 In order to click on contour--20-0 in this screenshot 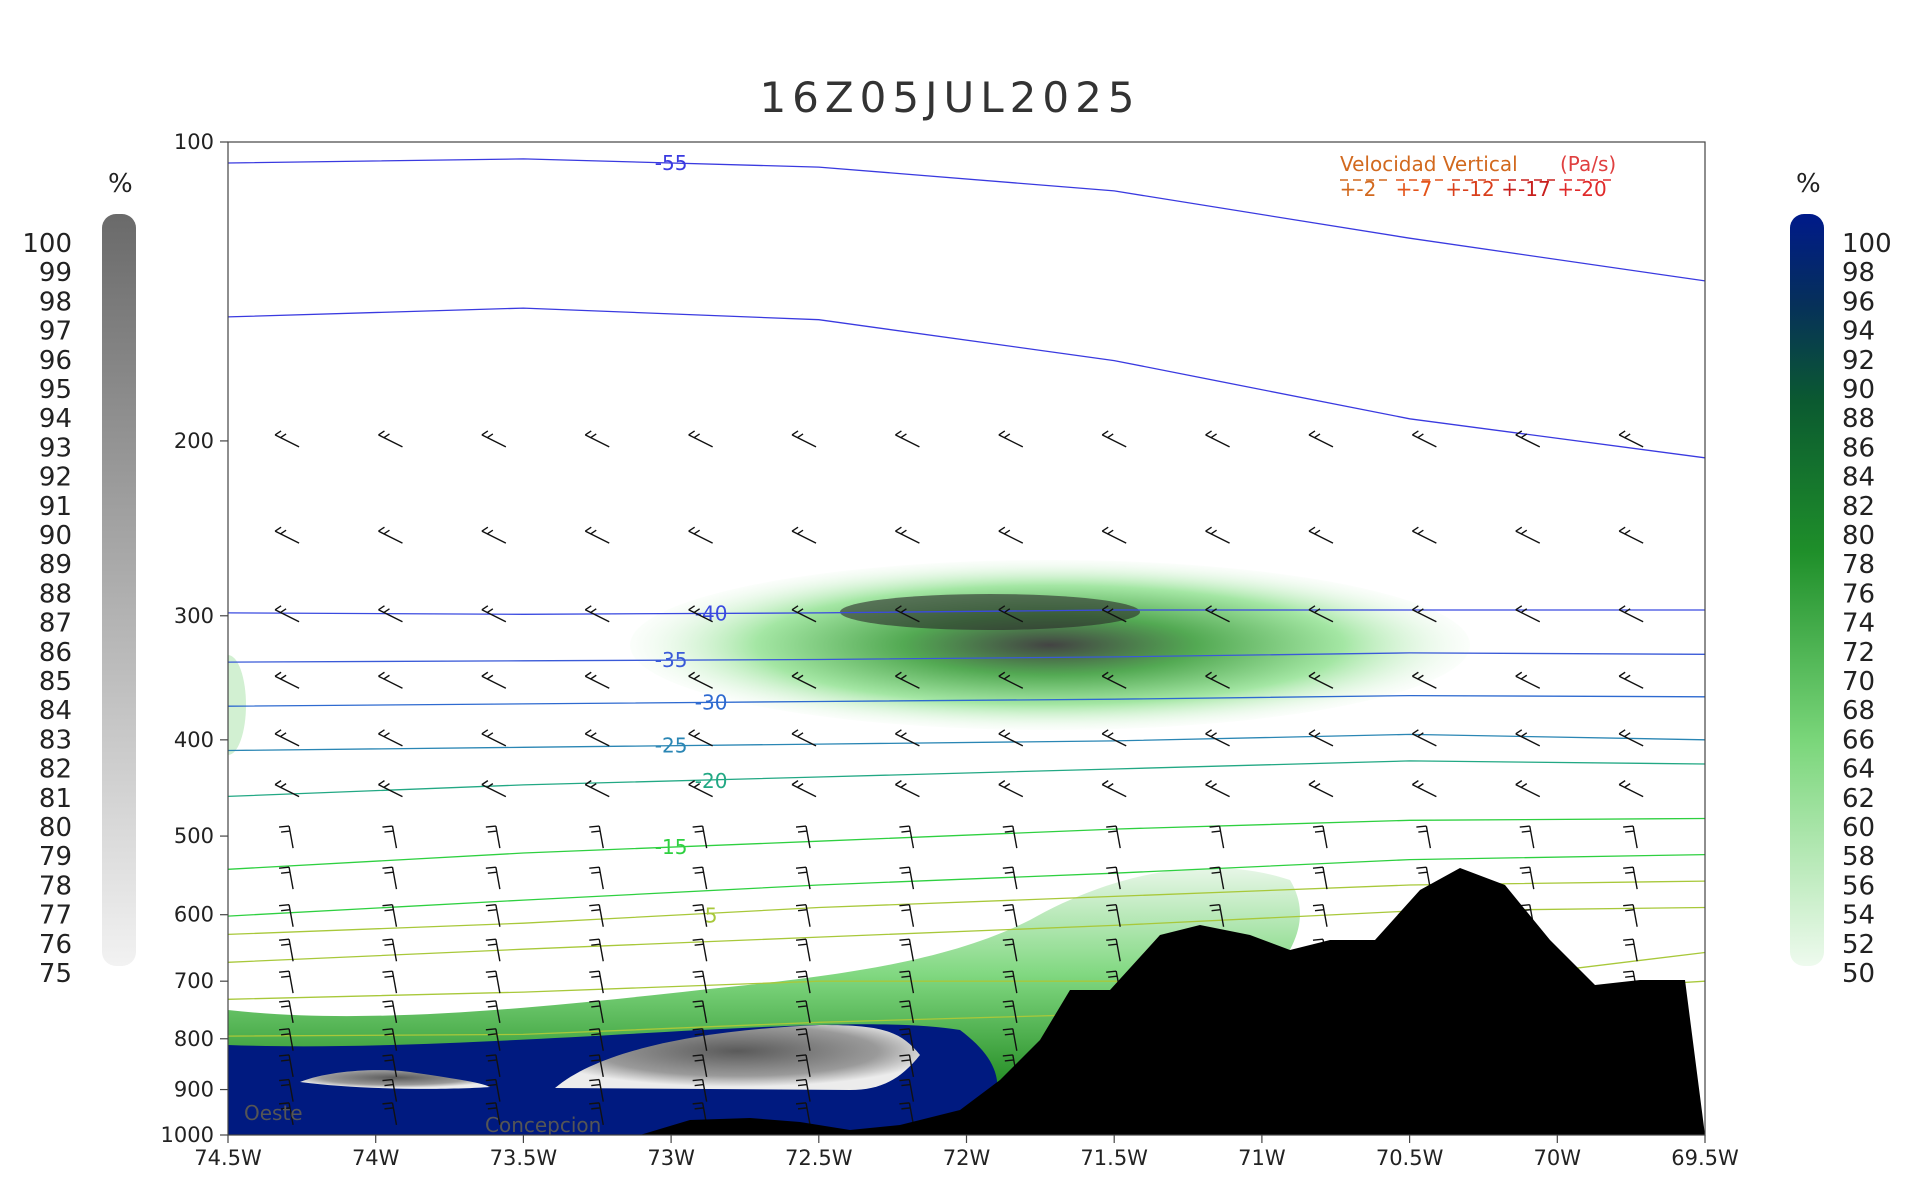, I will do `click(966, 779)`.